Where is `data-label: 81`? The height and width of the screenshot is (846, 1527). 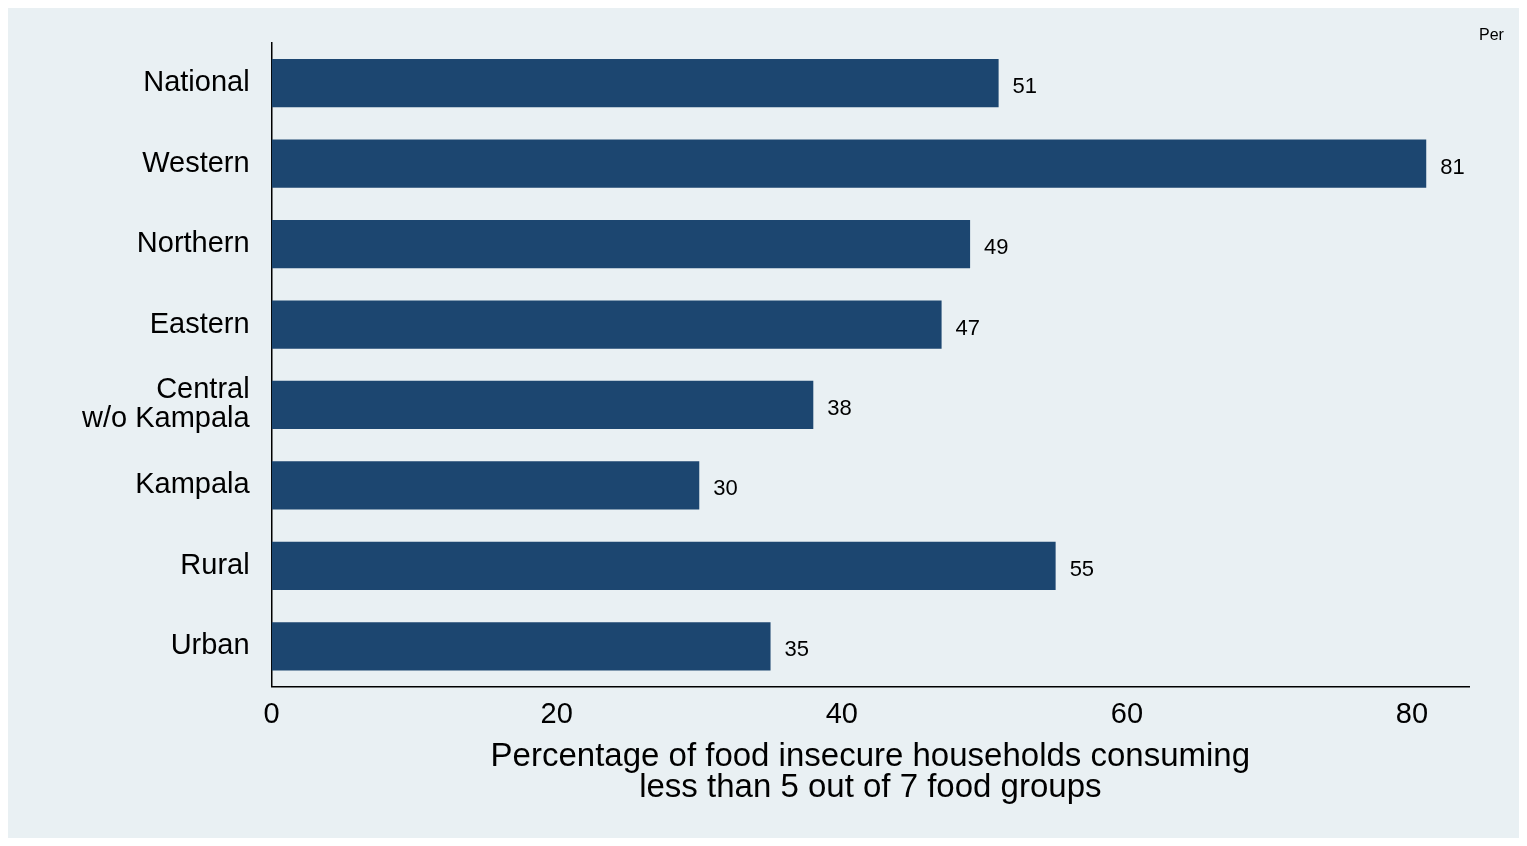 data-label: 81 is located at coordinates (1452, 166).